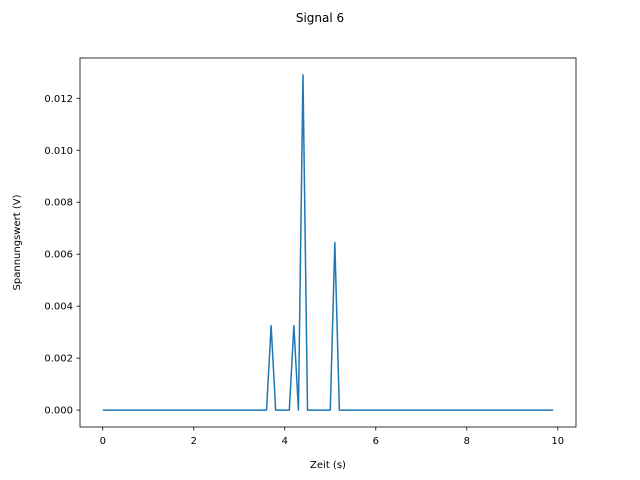 Image resolution: width=640 pixels, height=480 pixels. What do you see at coordinates (17, 242) in the screenshot?
I see `y-axis-label: Spannungswert (V)` at bounding box center [17, 242].